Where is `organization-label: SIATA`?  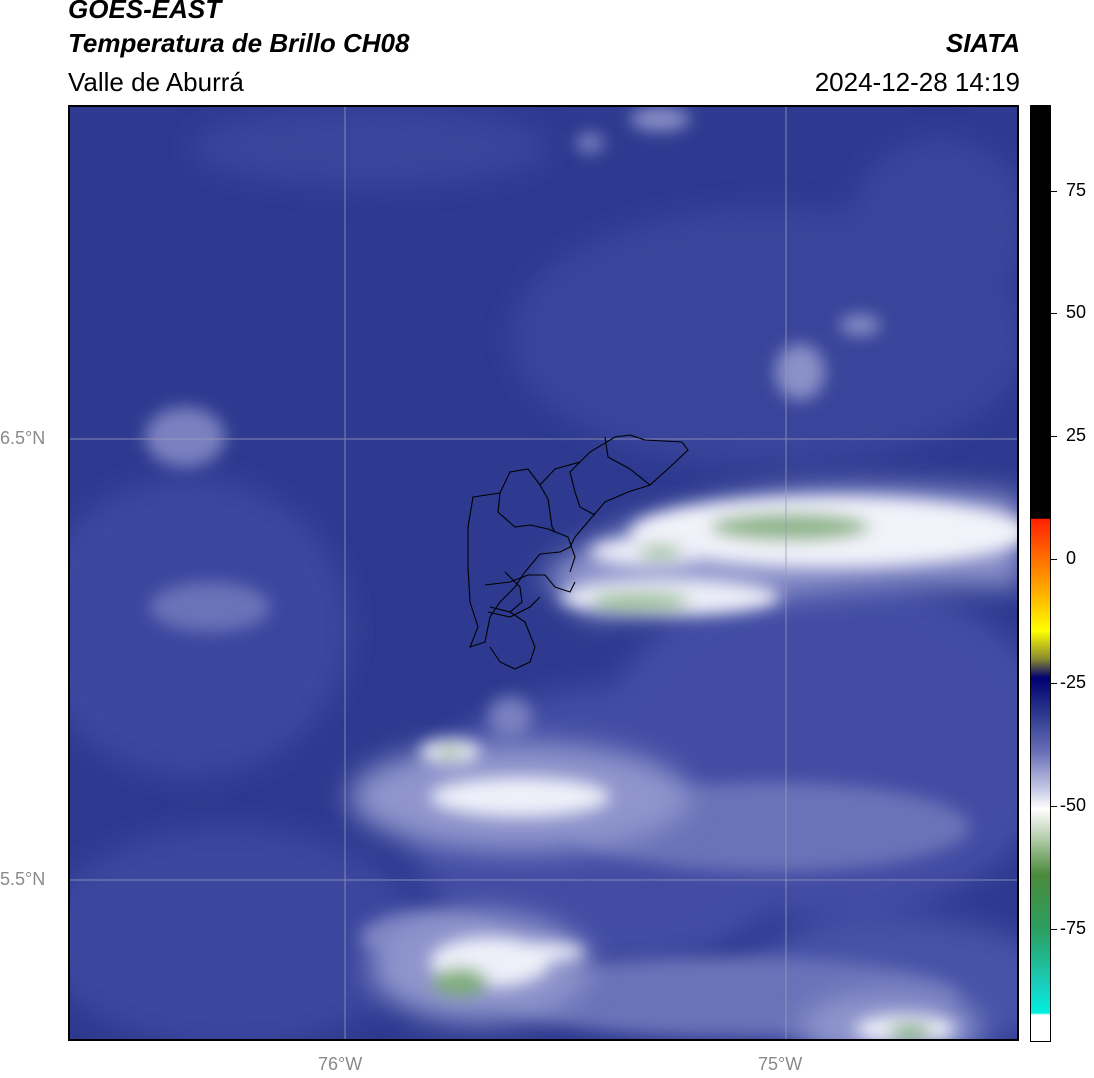 organization-label: SIATA is located at coordinates (982, 43).